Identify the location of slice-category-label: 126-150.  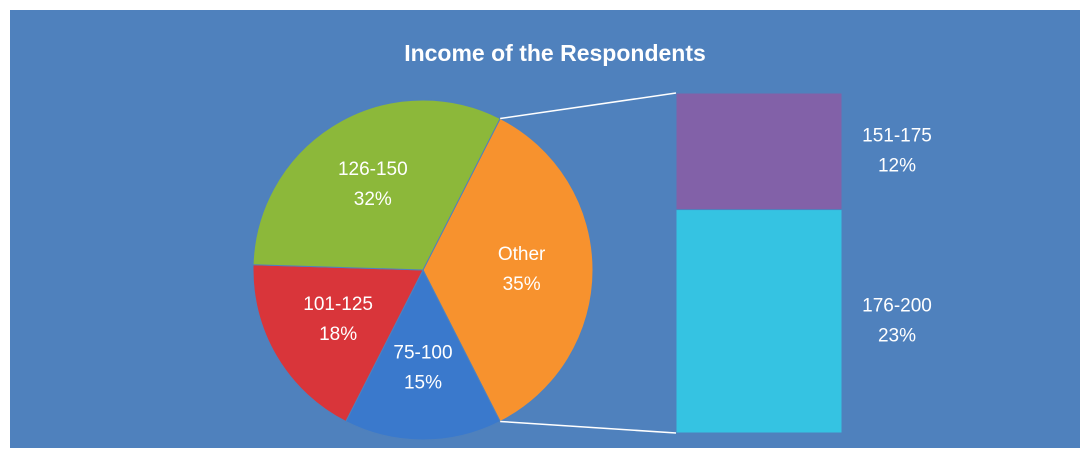
(373, 169).